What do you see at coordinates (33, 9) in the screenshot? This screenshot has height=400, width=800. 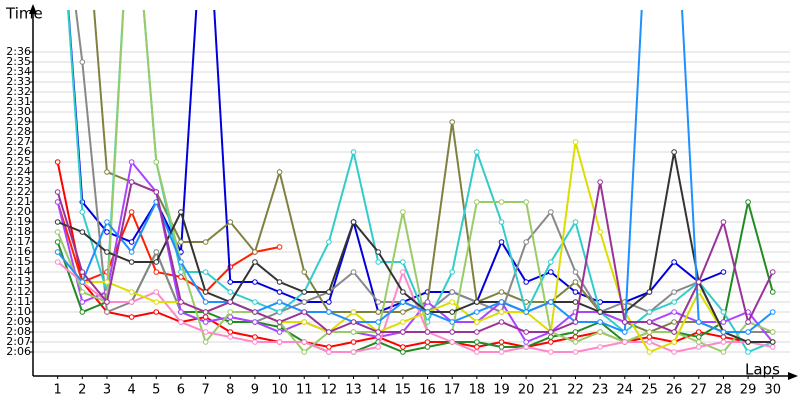 I see `y-axis-arrow` at bounding box center [33, 9].